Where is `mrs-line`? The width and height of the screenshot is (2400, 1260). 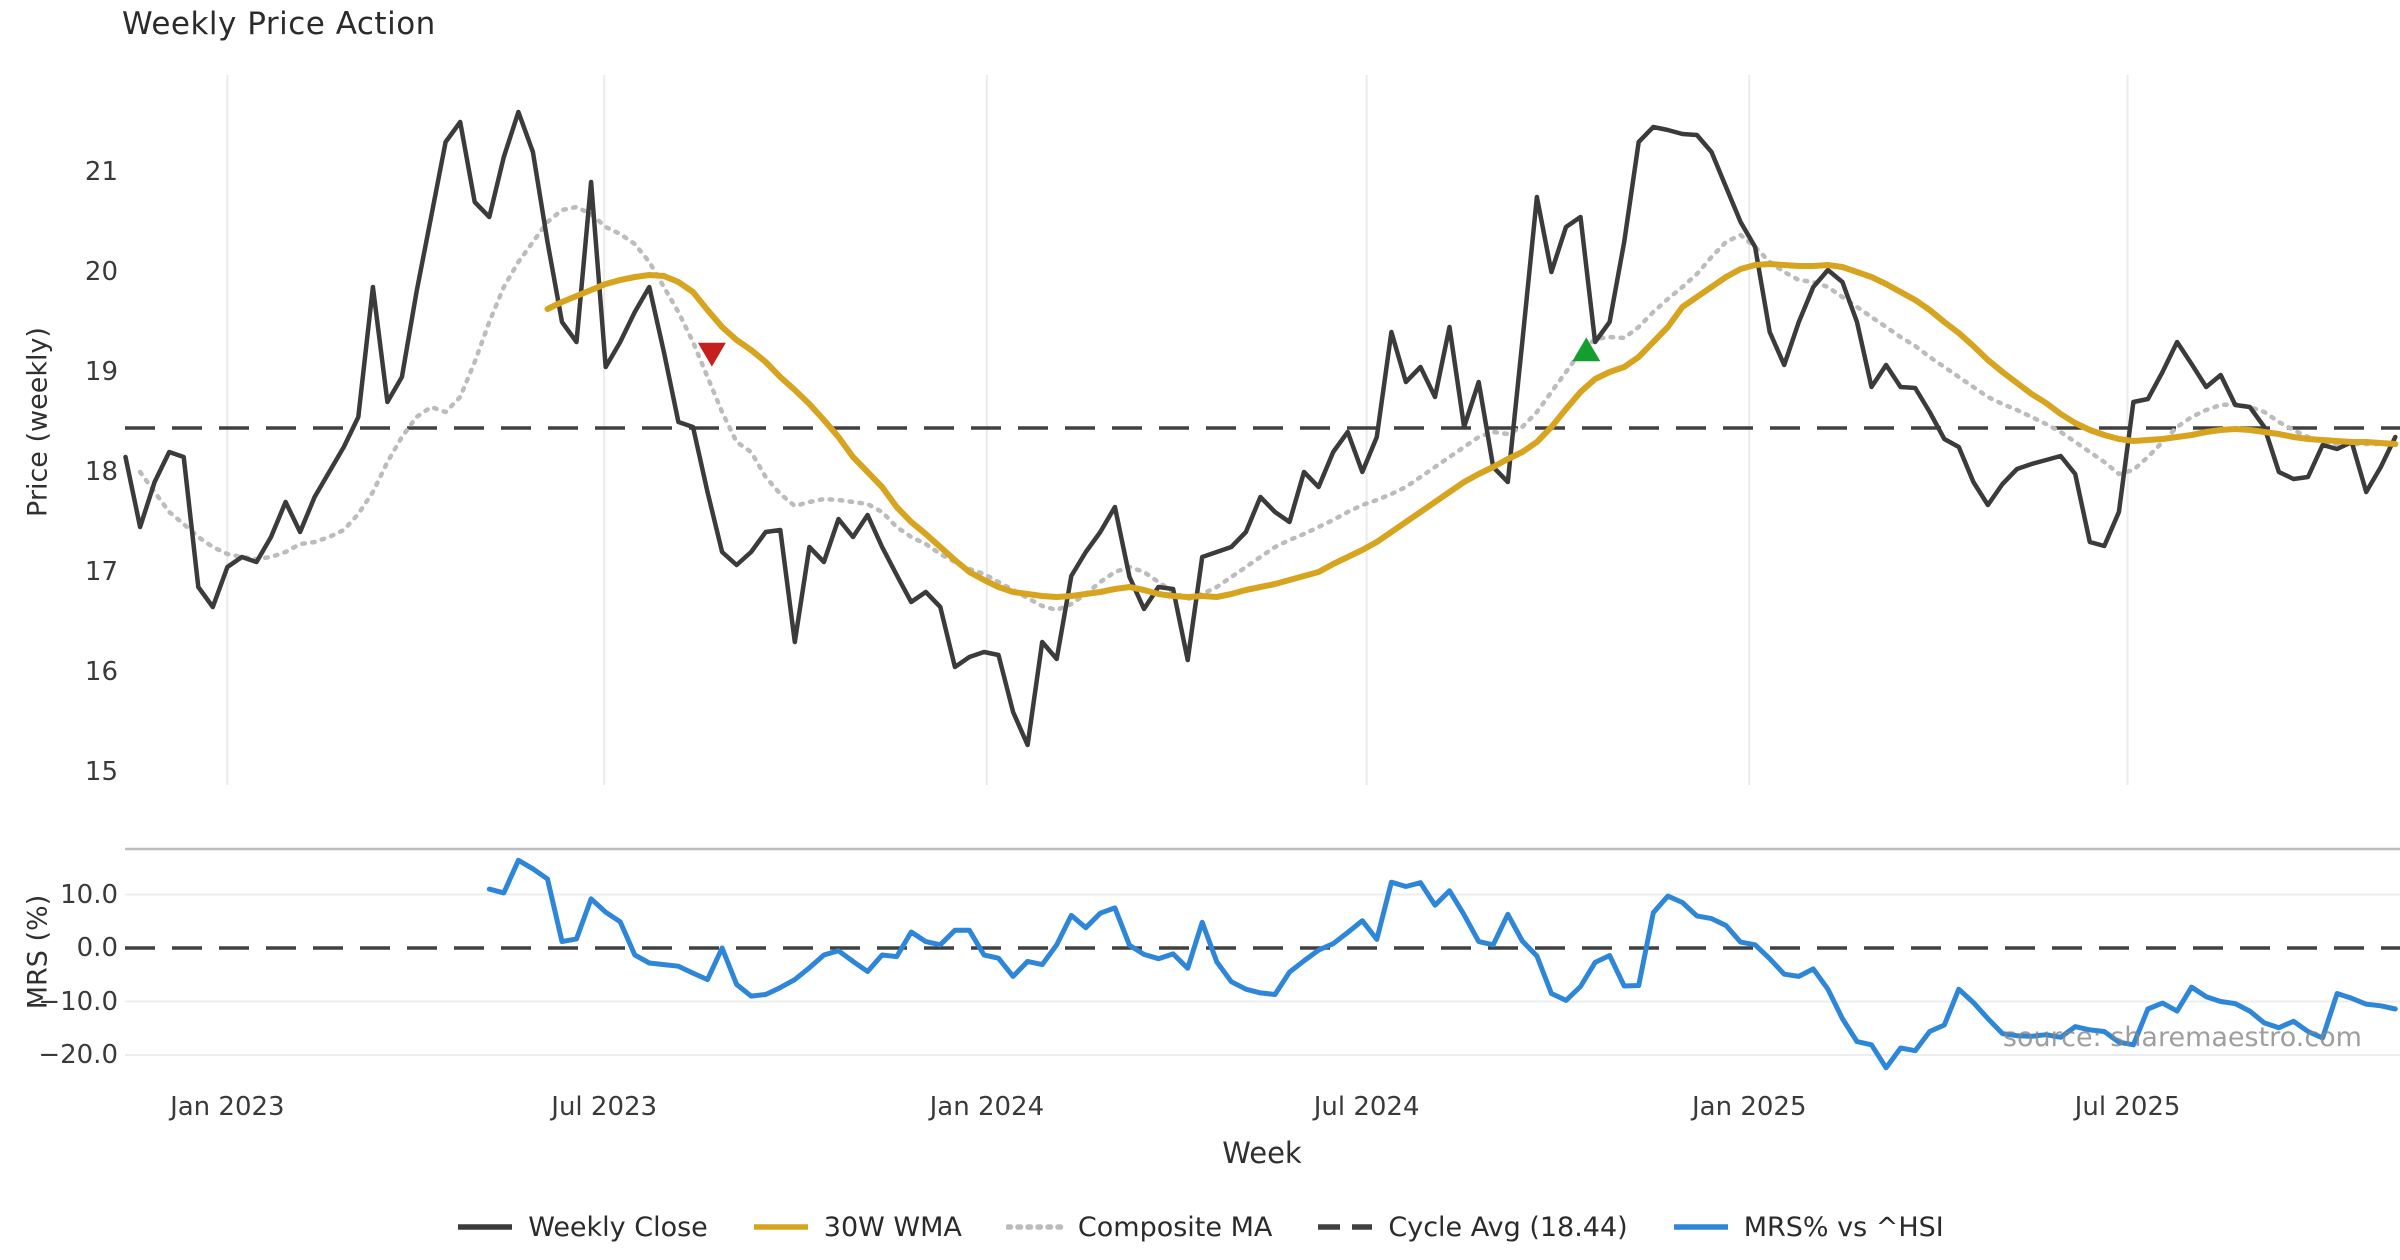 mrs-line is located at coordinates (1442, 964).